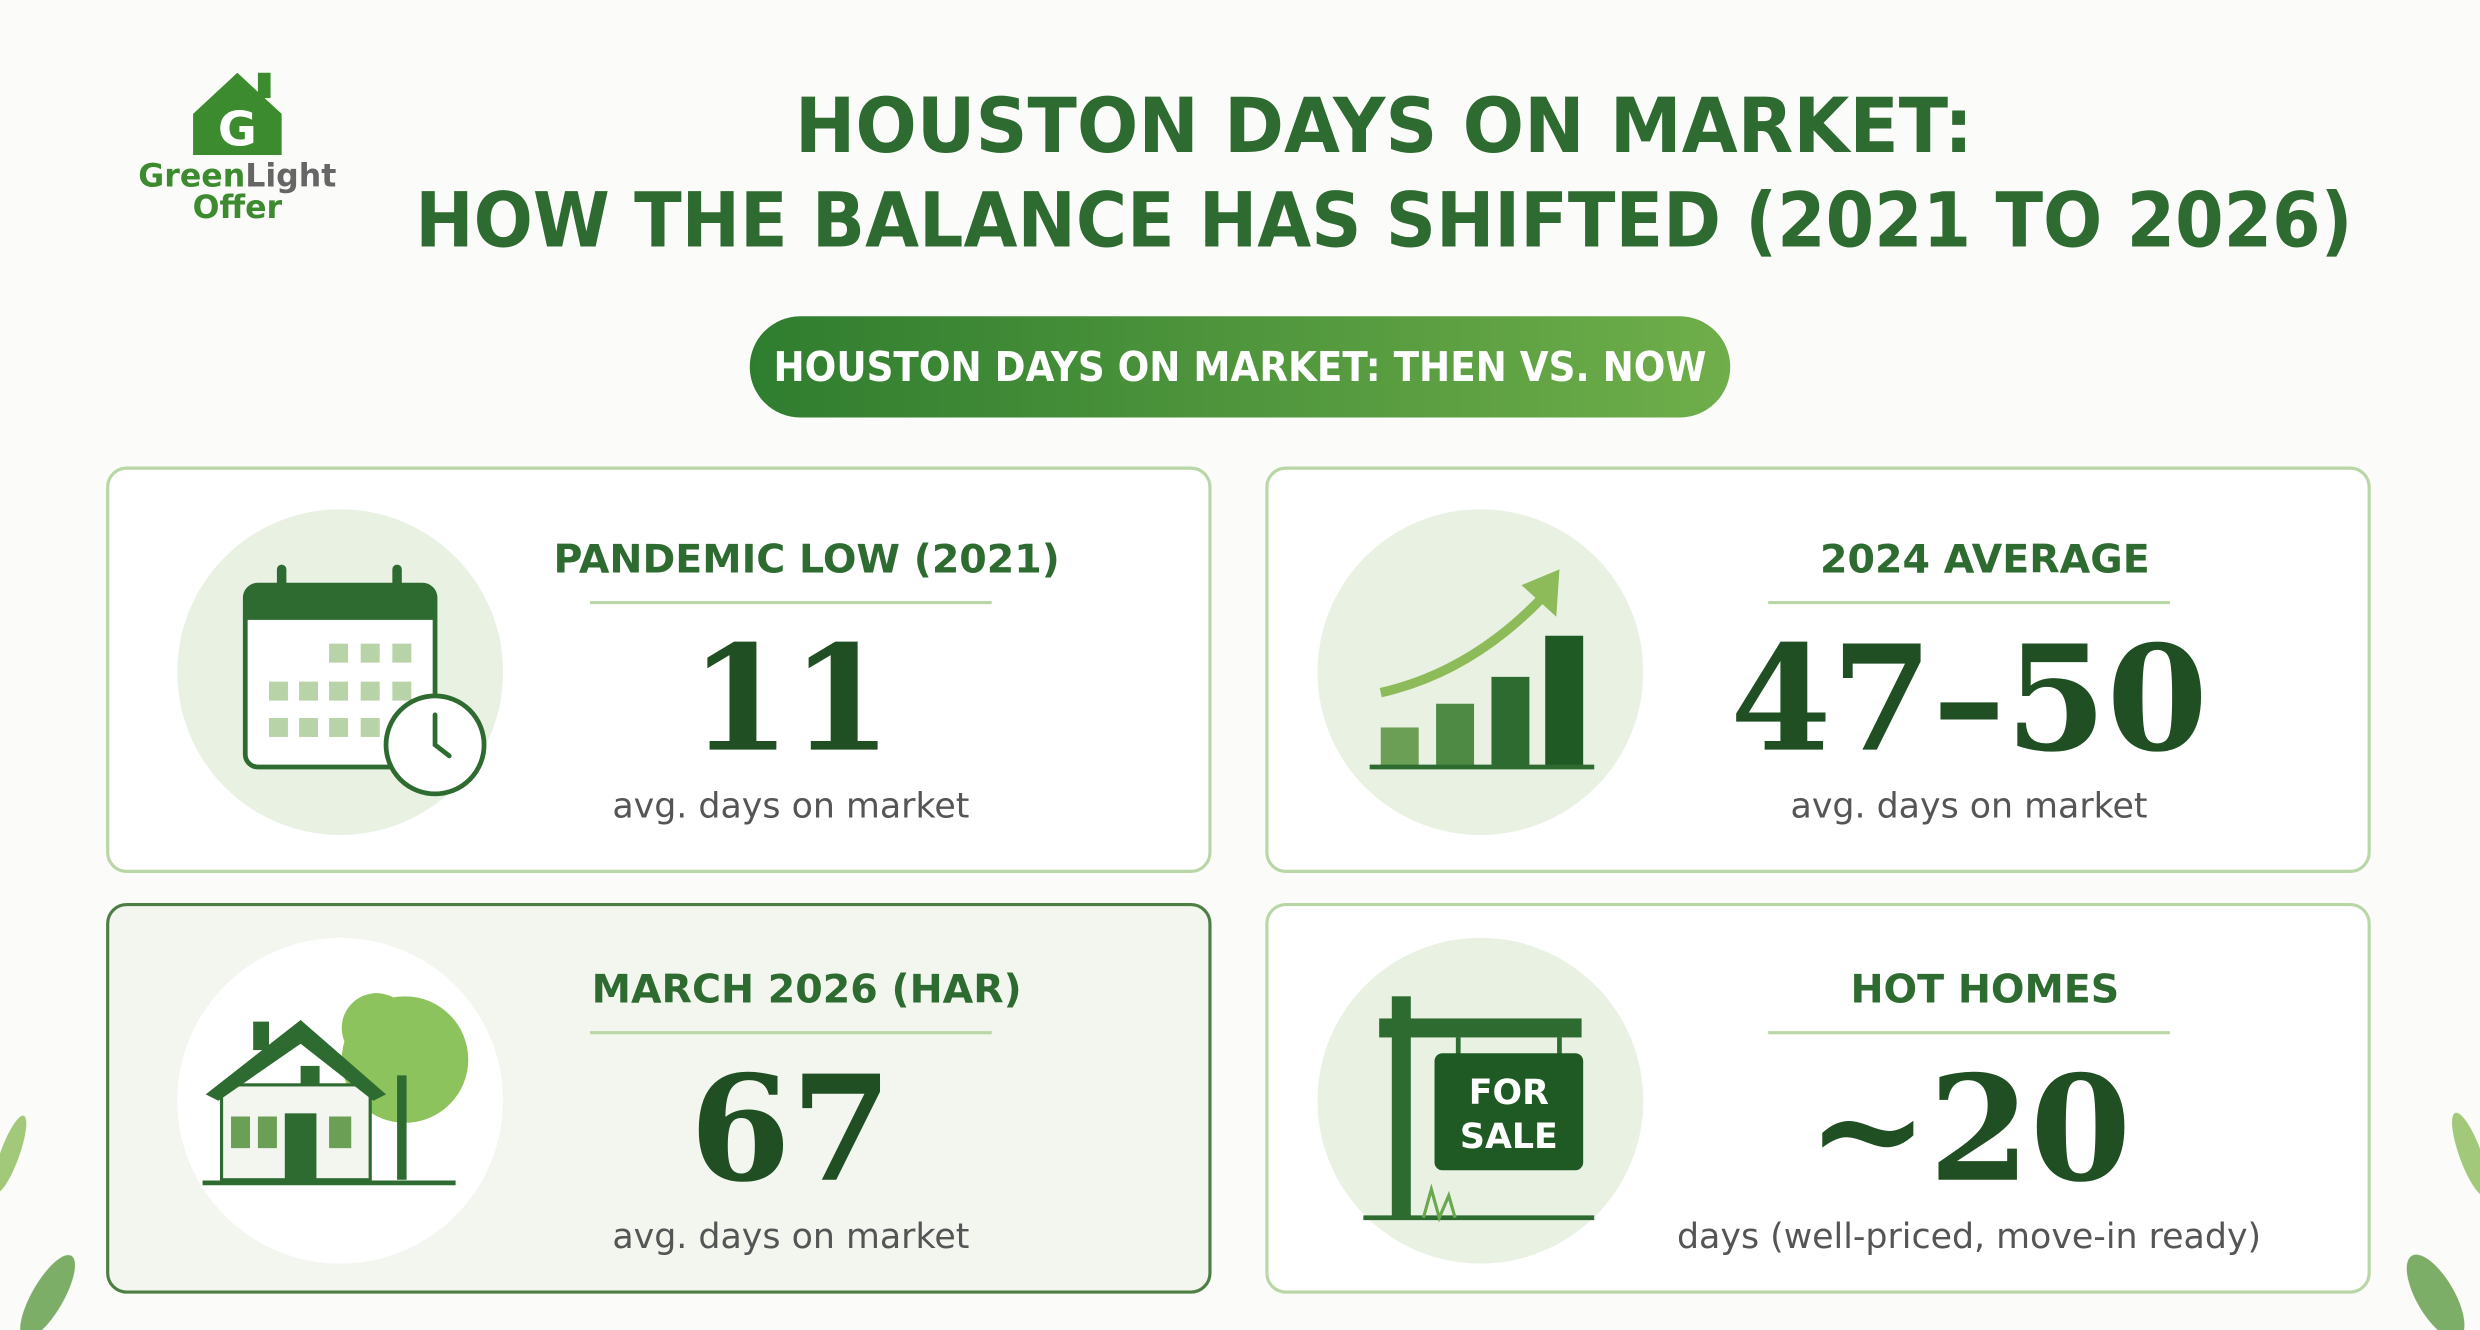 The image size is (2480, 1330). I want to click on logo-word: Light, so click(290, 177).